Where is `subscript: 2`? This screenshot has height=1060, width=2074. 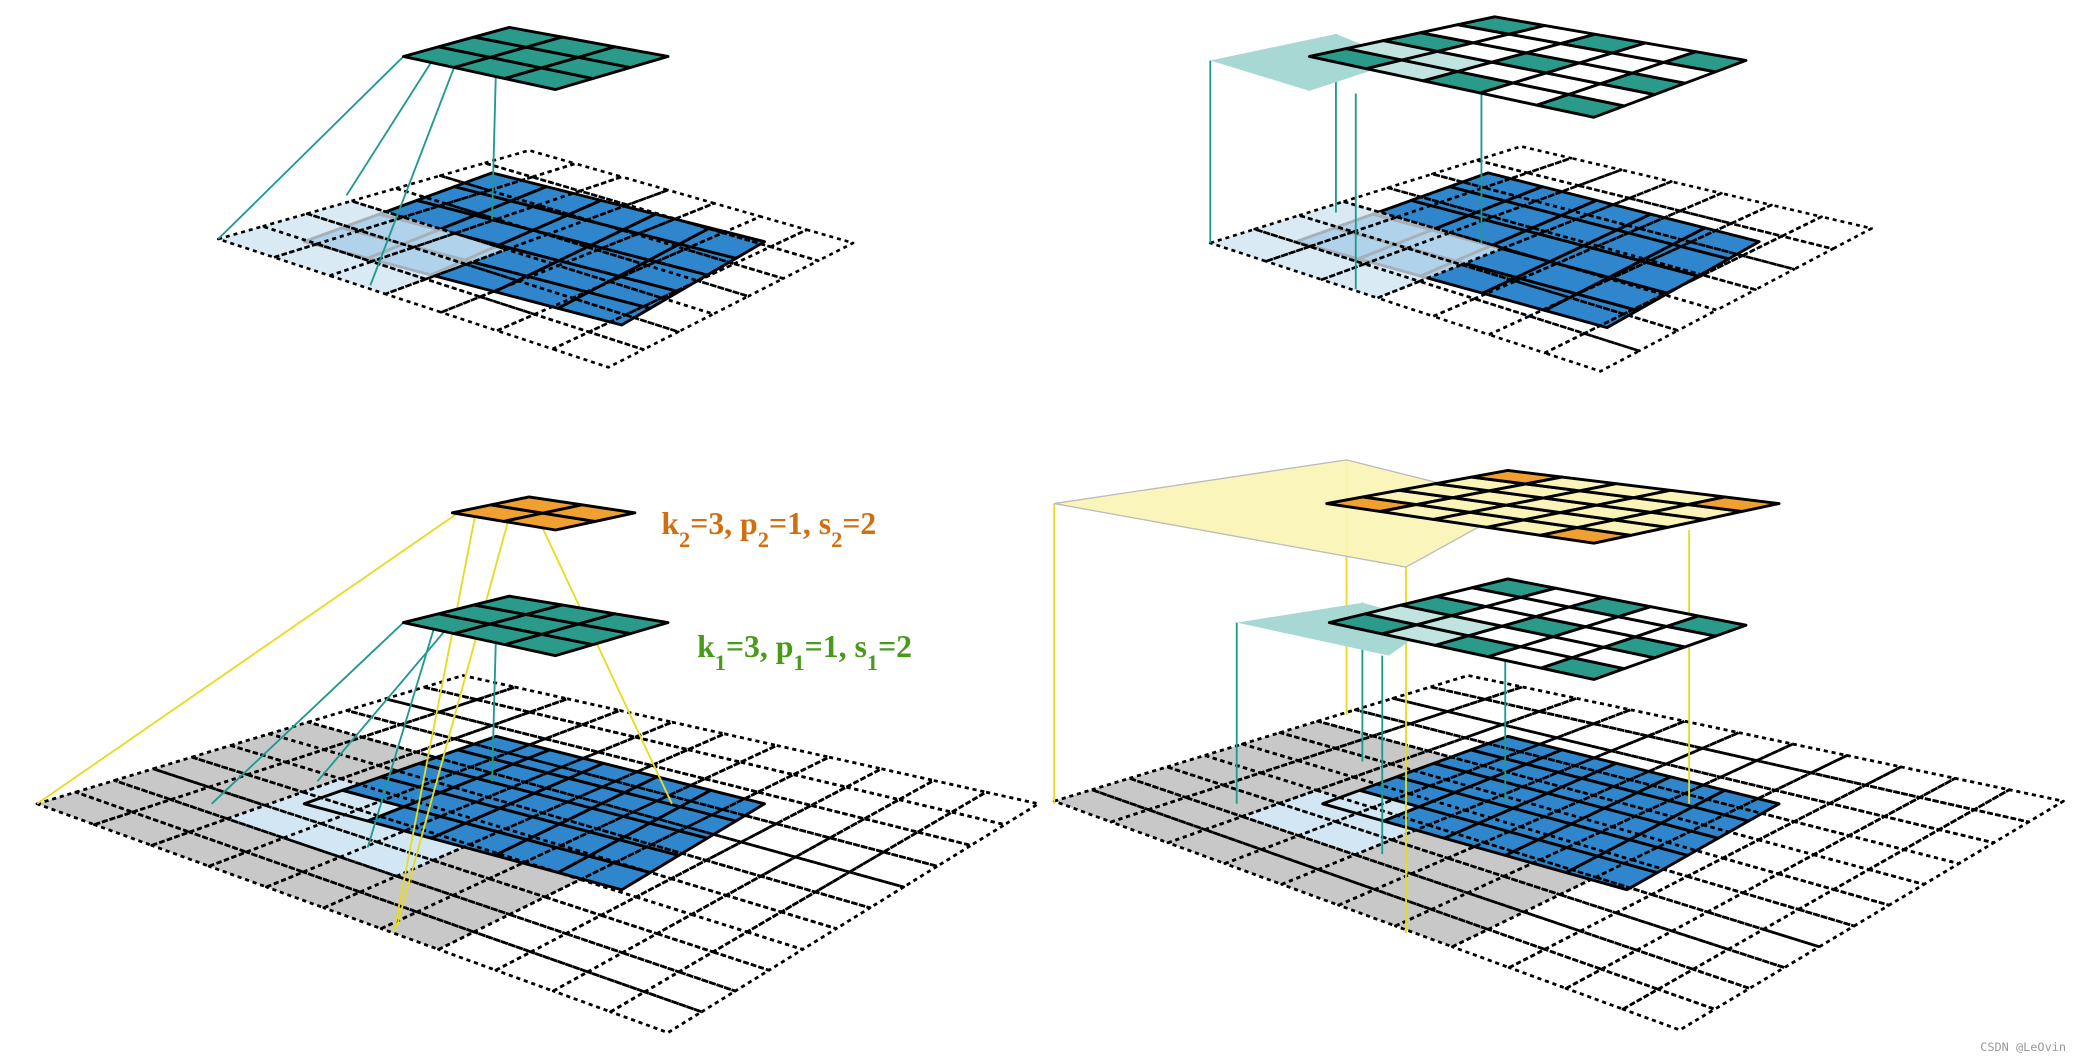 subscript: 2 is located at coordinates (763, 538).